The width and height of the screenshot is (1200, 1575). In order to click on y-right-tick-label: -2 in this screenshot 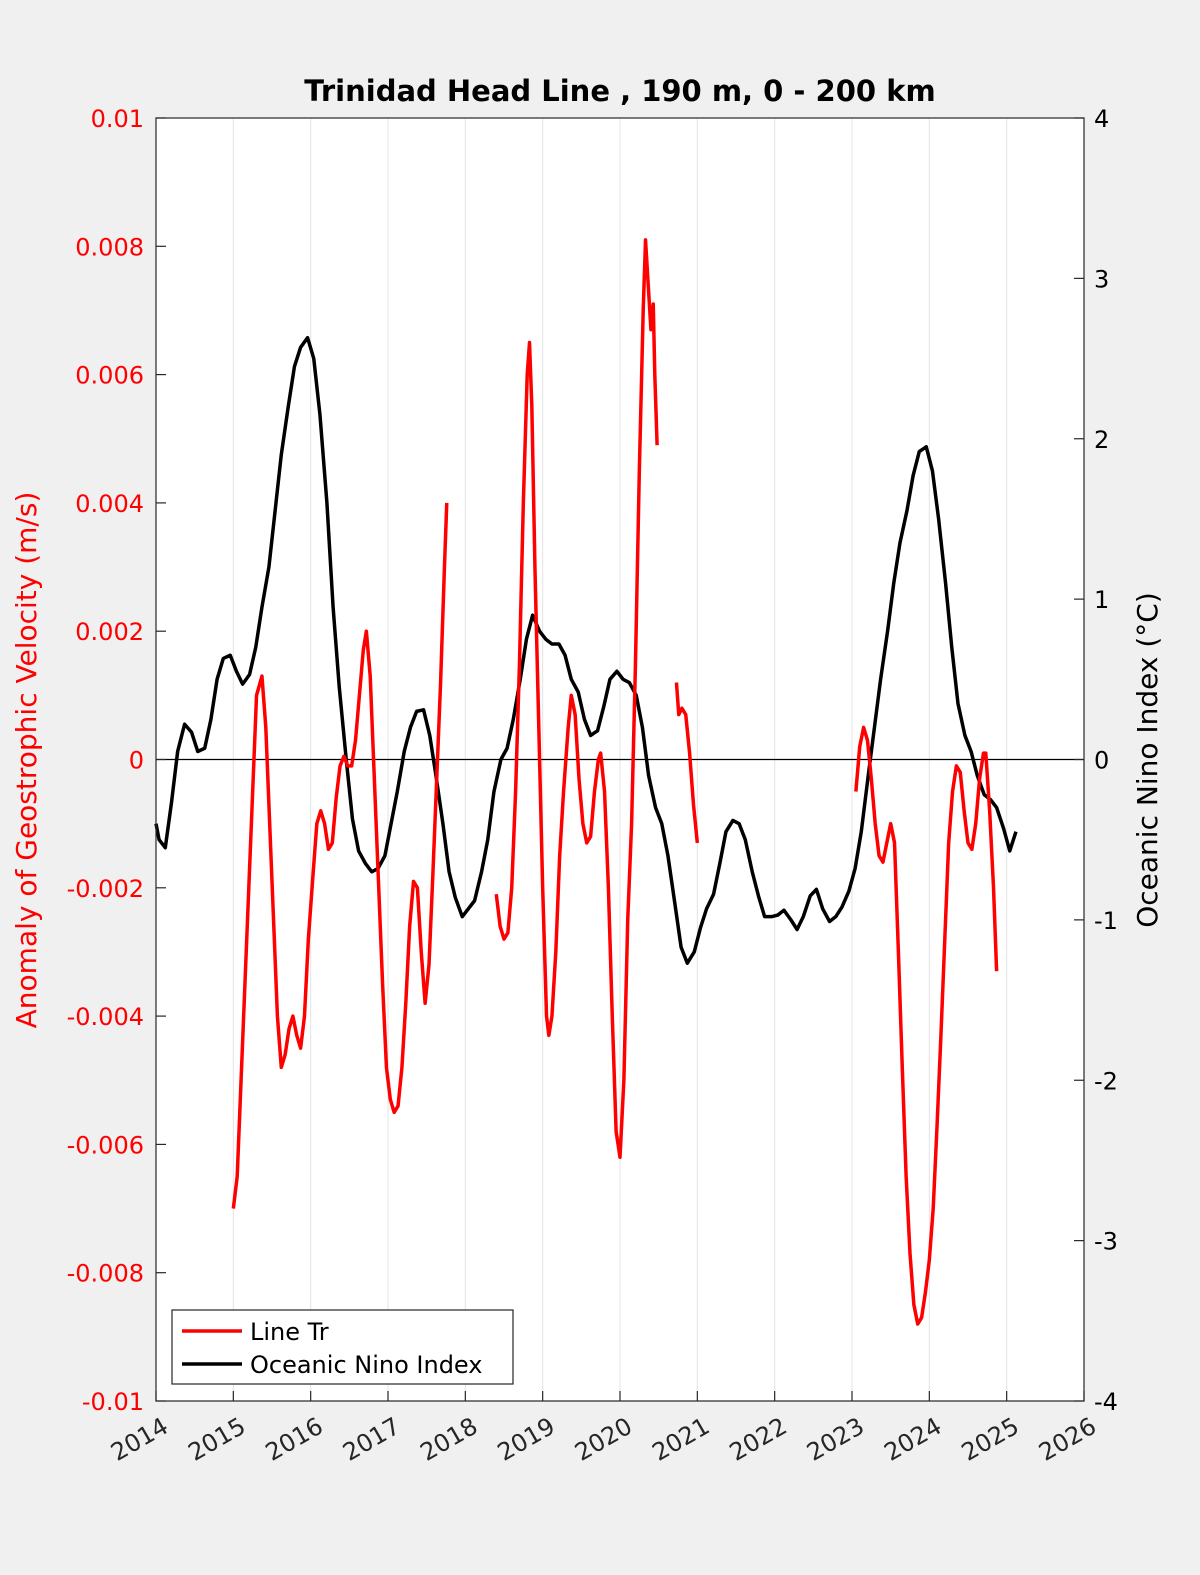, I will do `click(1106, 1081)`.